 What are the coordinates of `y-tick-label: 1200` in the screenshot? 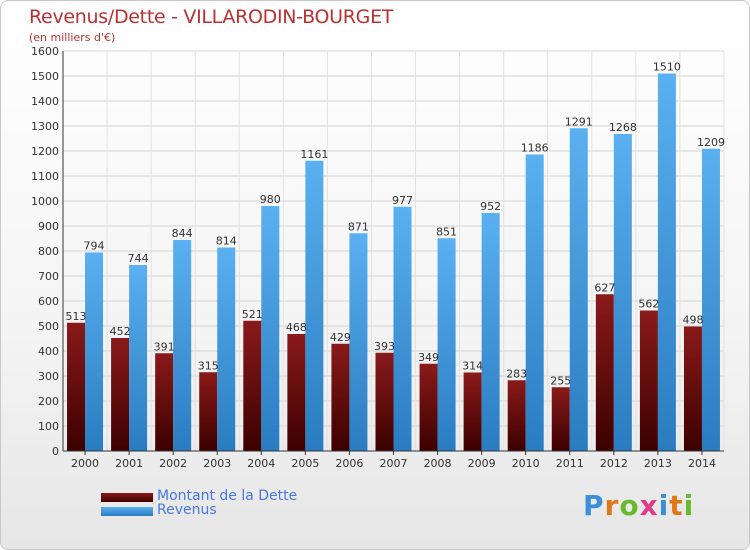 It's located at (45, 151).